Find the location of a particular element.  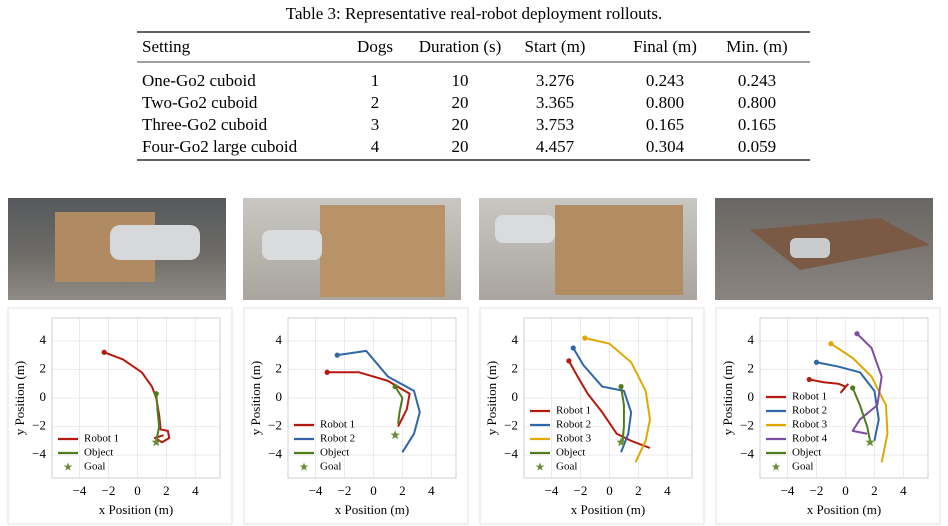

legend-label: Robot 1 is located at coordinates (101, 439).